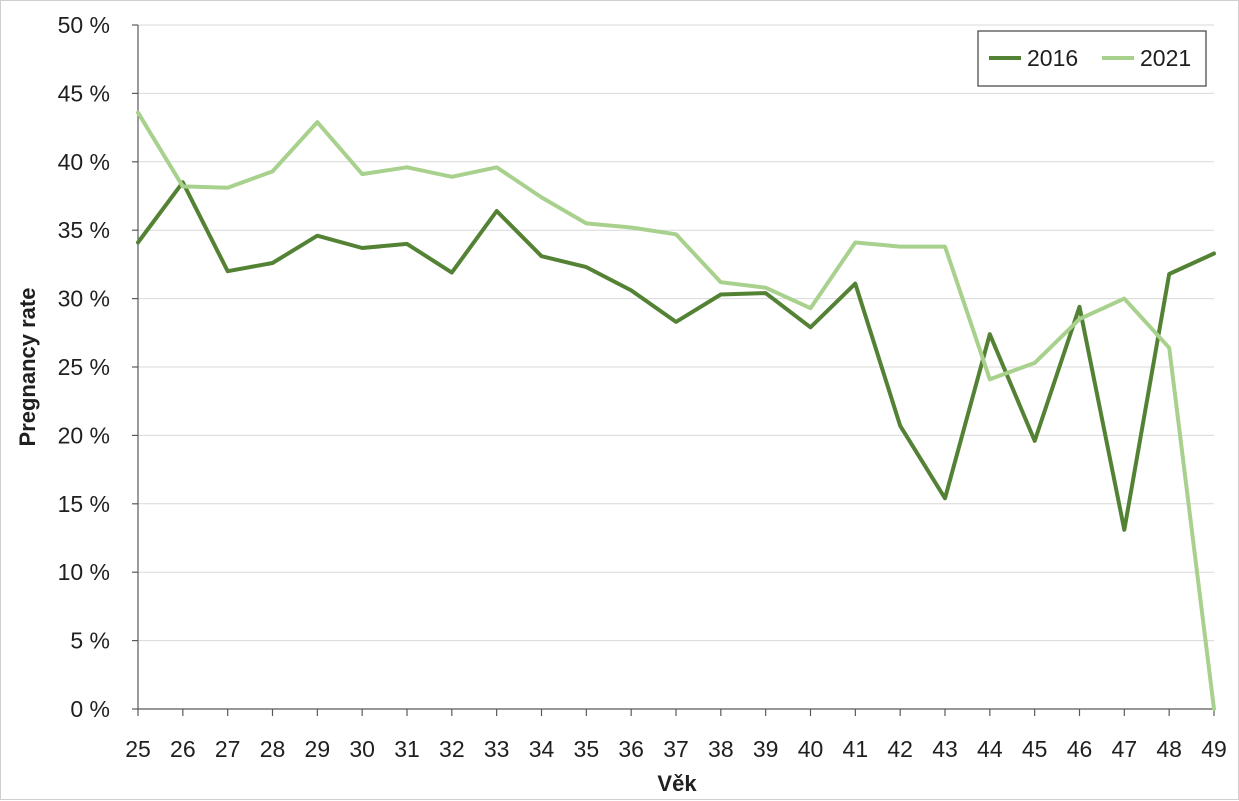 Image resolution: width=1239 pixels, height=801 pixels. Describe the element at coordinates (407, 749) in the screenshot. I see `x-tick-label: 31` at that location.